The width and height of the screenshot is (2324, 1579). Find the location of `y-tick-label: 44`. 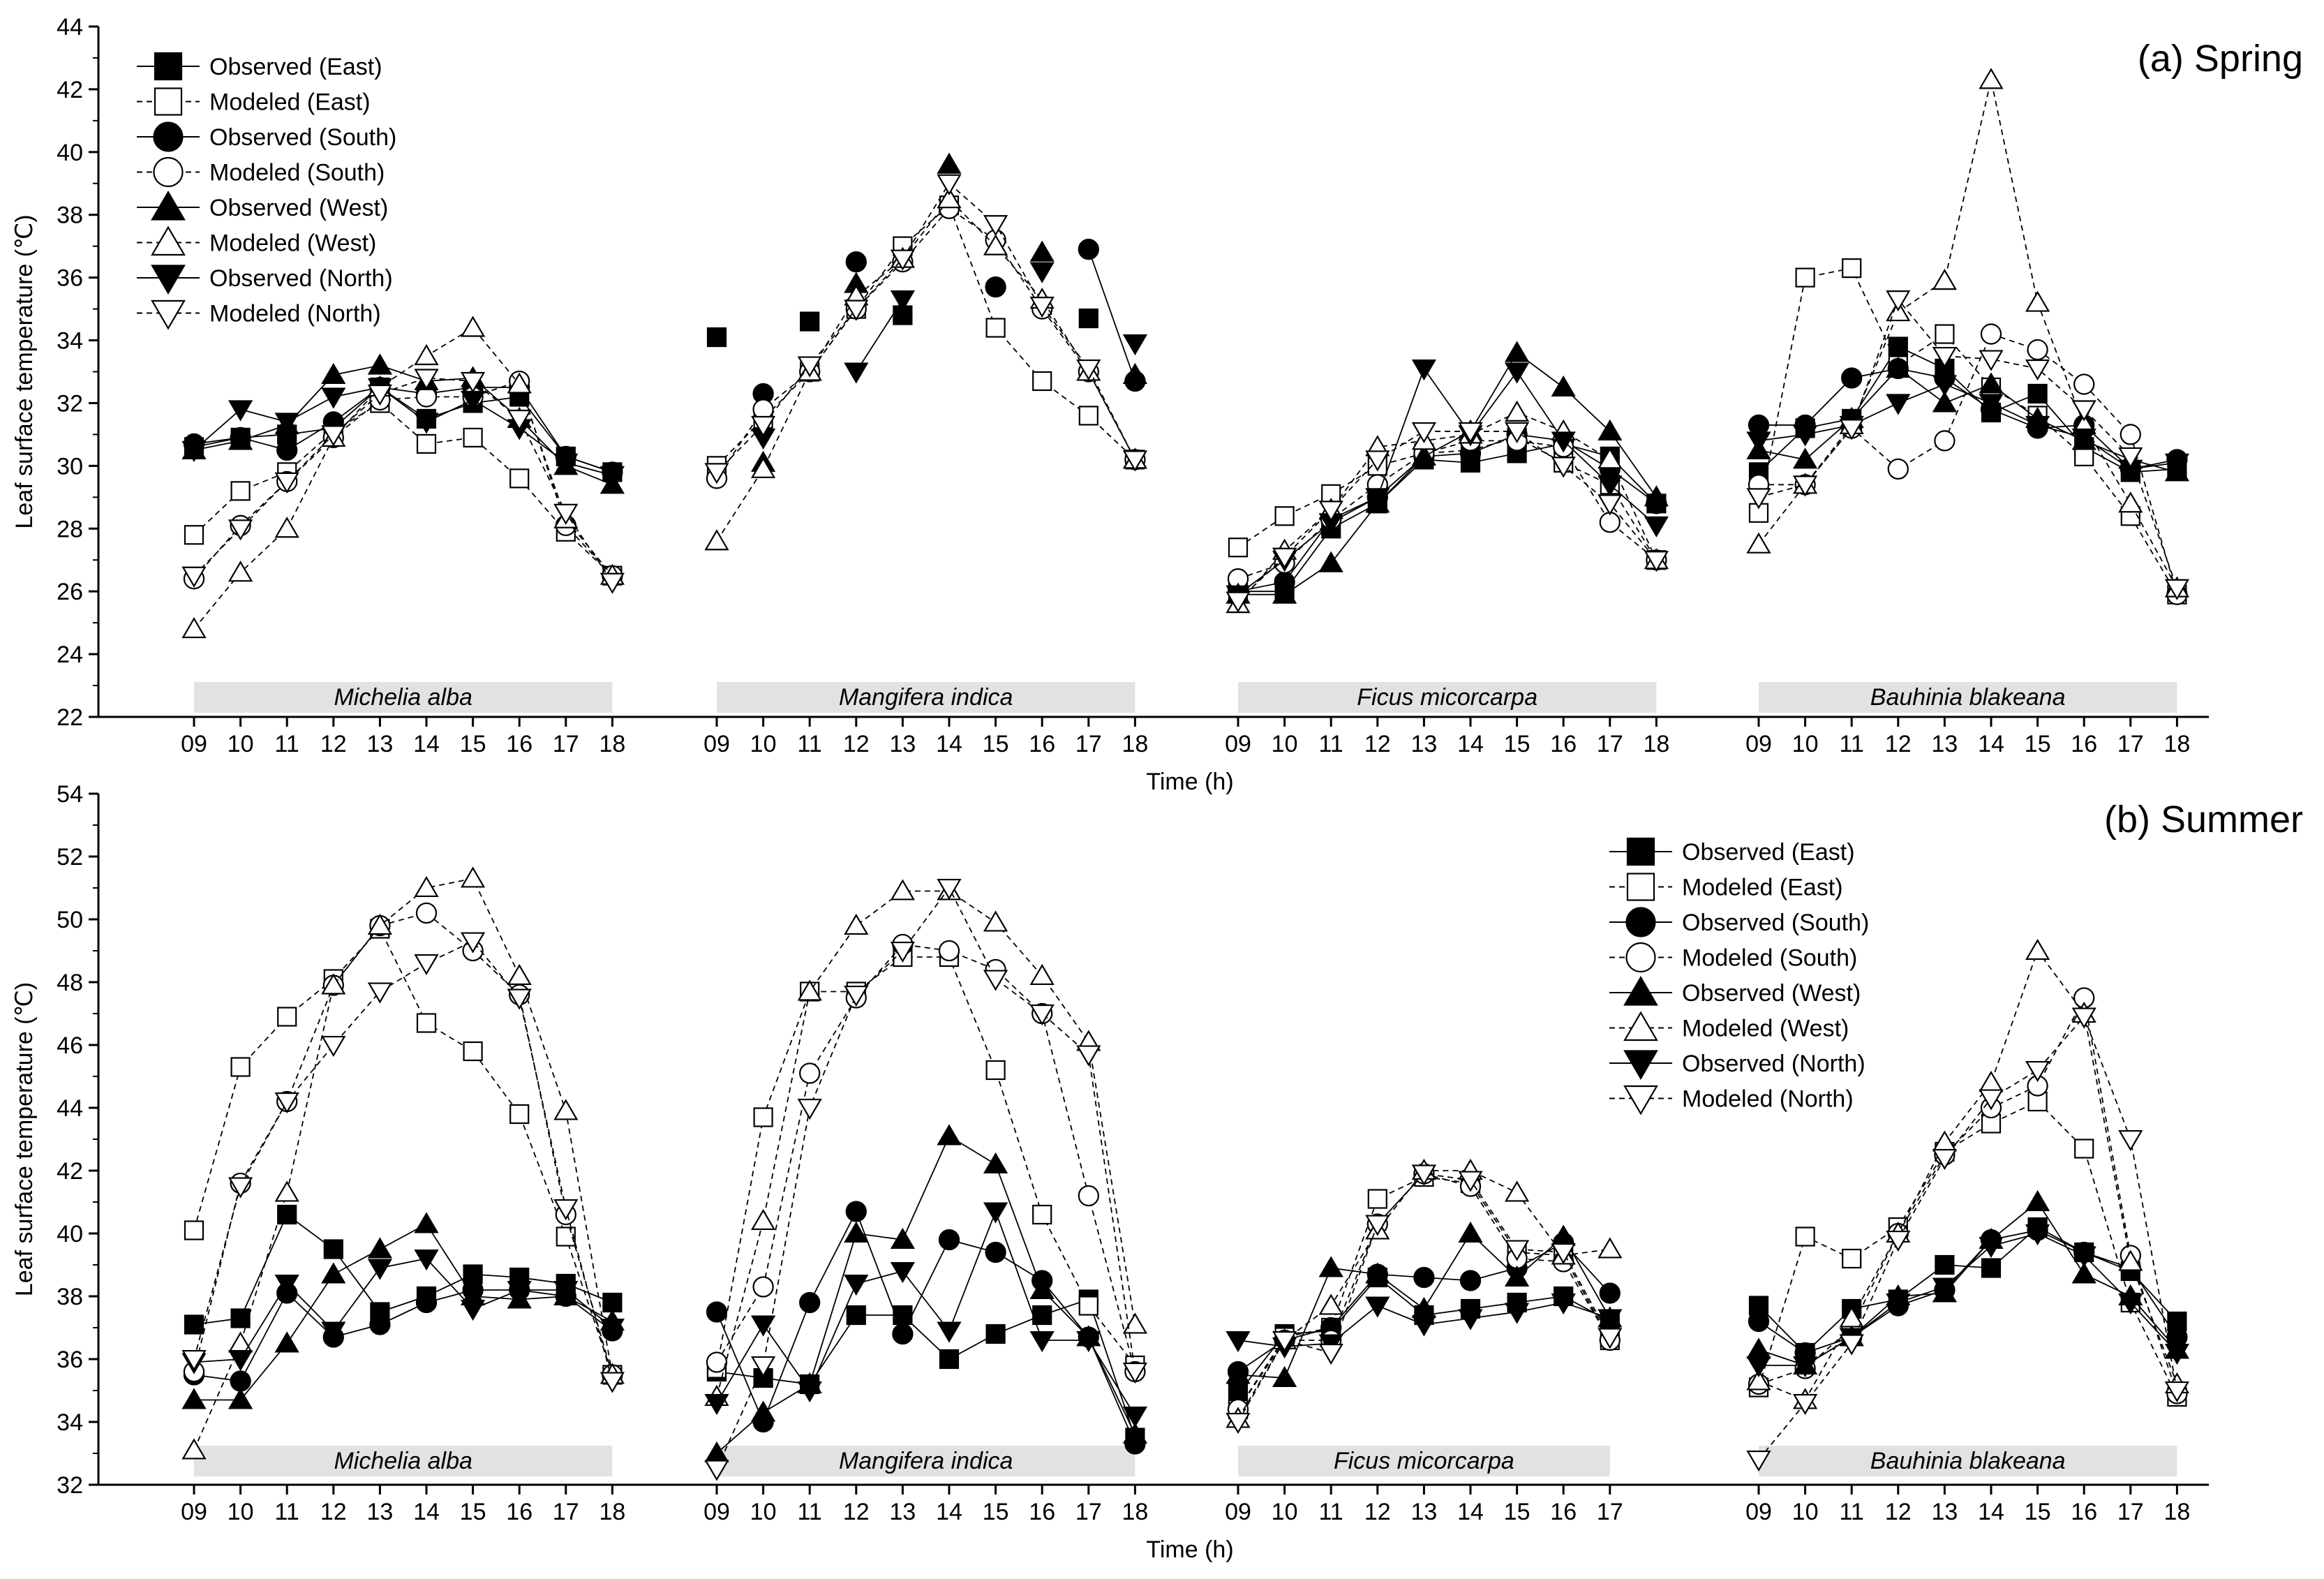

y-tick-label: 44 is located at coordinates (70, 27).